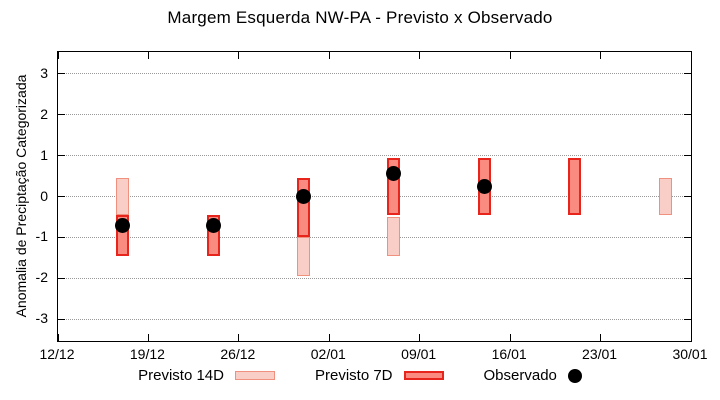 The image size is (720, 400). I want to click on legend-previsto-14d-label: Previsto 14D, so click(181, 375).